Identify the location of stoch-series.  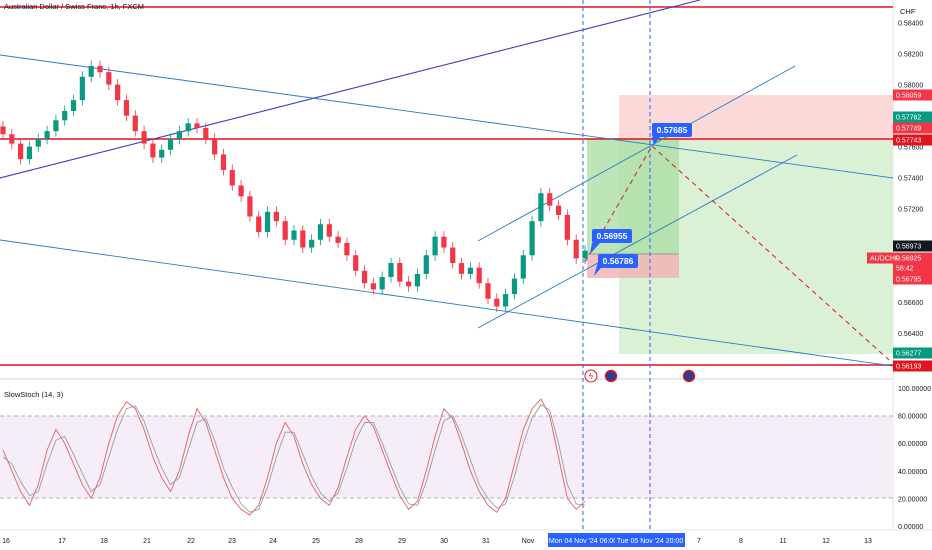
(294, 457).